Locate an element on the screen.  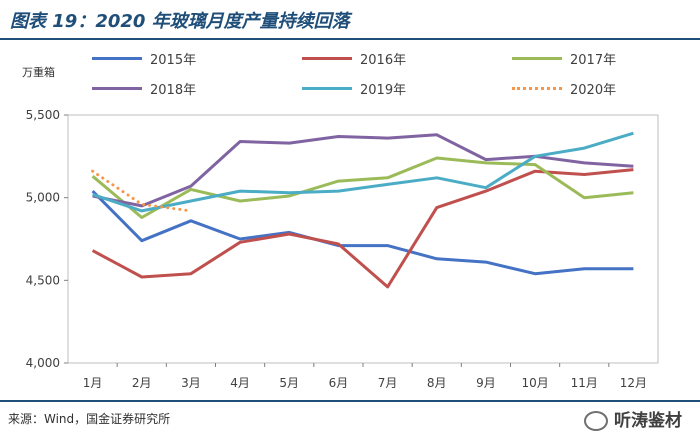
x-tick-label: 11月 is located at coordinates (584, 383).